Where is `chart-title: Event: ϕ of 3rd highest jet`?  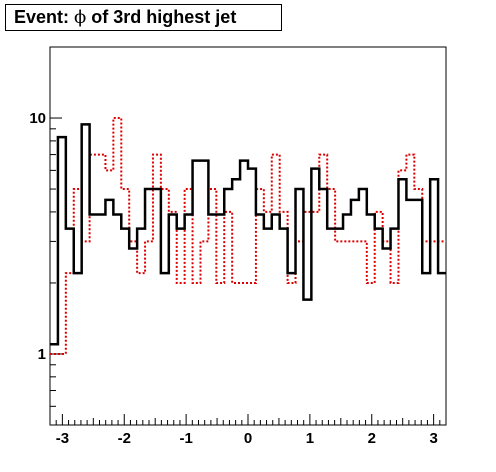 chart-title: Event: ϕ of 3rd highest jet is located at coordinates (143, 17).